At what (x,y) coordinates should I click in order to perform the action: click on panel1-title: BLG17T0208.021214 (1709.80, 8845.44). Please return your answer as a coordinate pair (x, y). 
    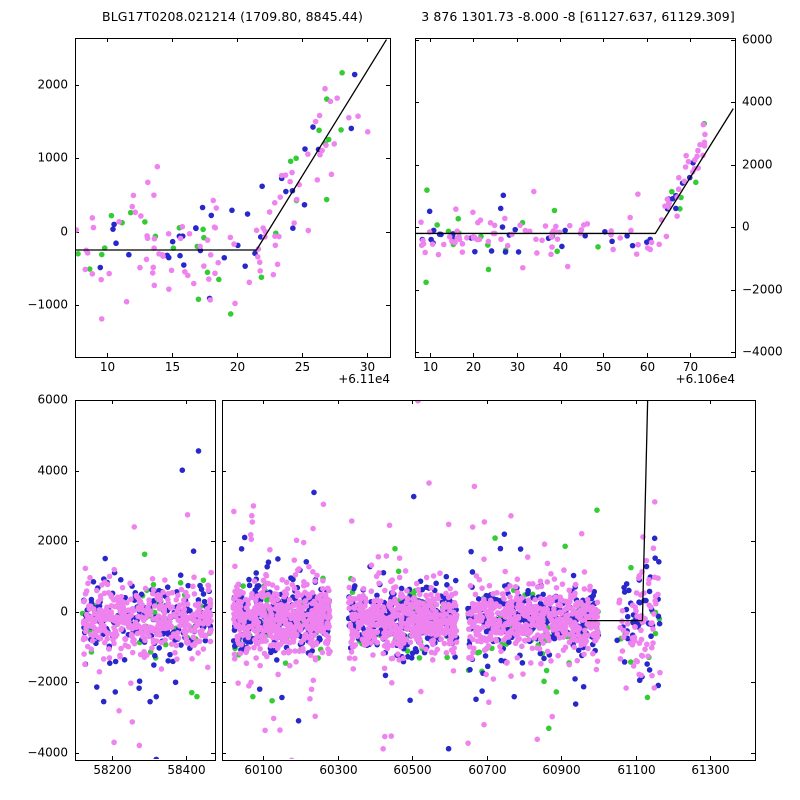
    Looking at the image, I should click on (232, 16).